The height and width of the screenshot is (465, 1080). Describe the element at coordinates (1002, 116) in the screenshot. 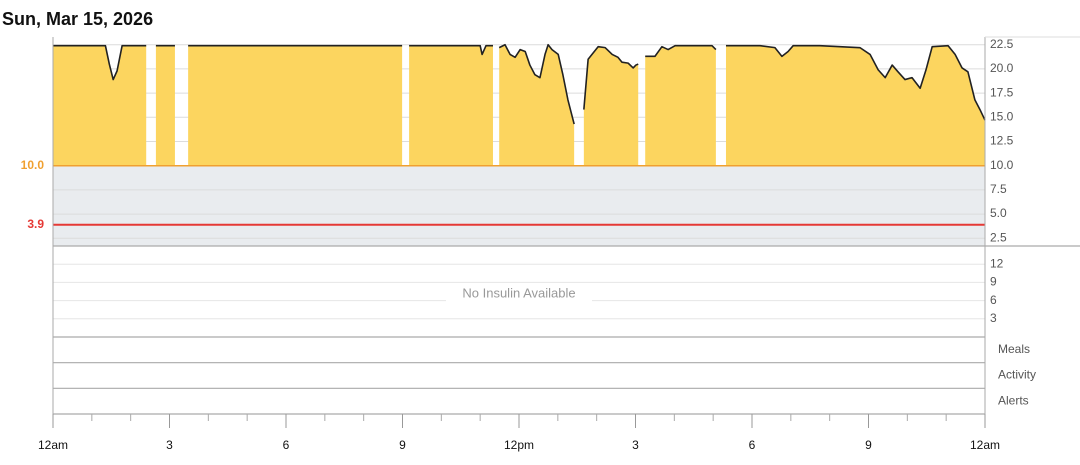

I see `y-tick-label: 15.0` at that location.